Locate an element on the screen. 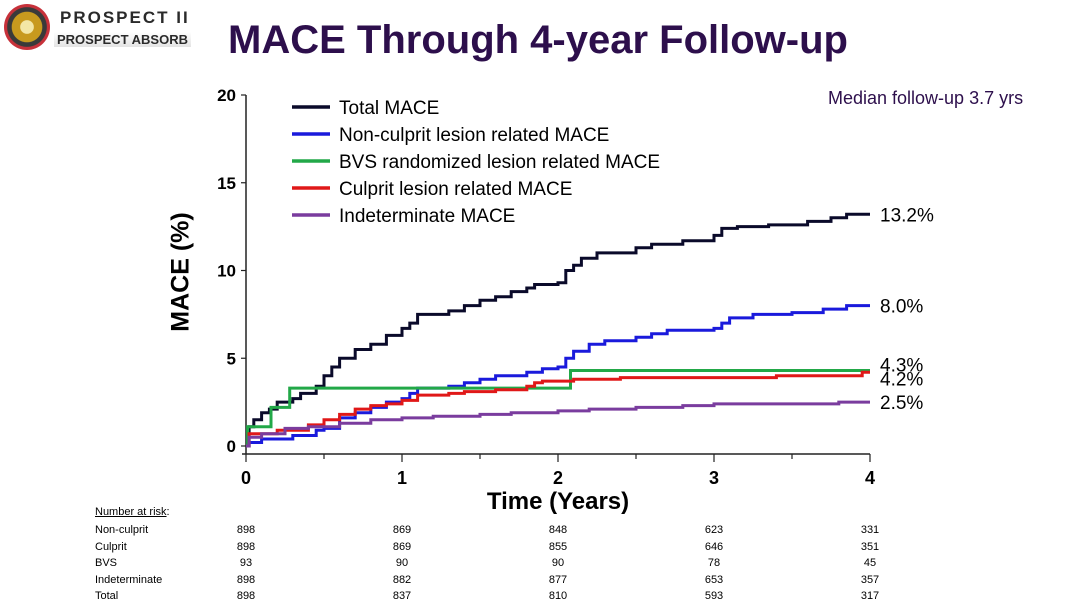  risk-cell: 848 is located at coordinates (558, 530).